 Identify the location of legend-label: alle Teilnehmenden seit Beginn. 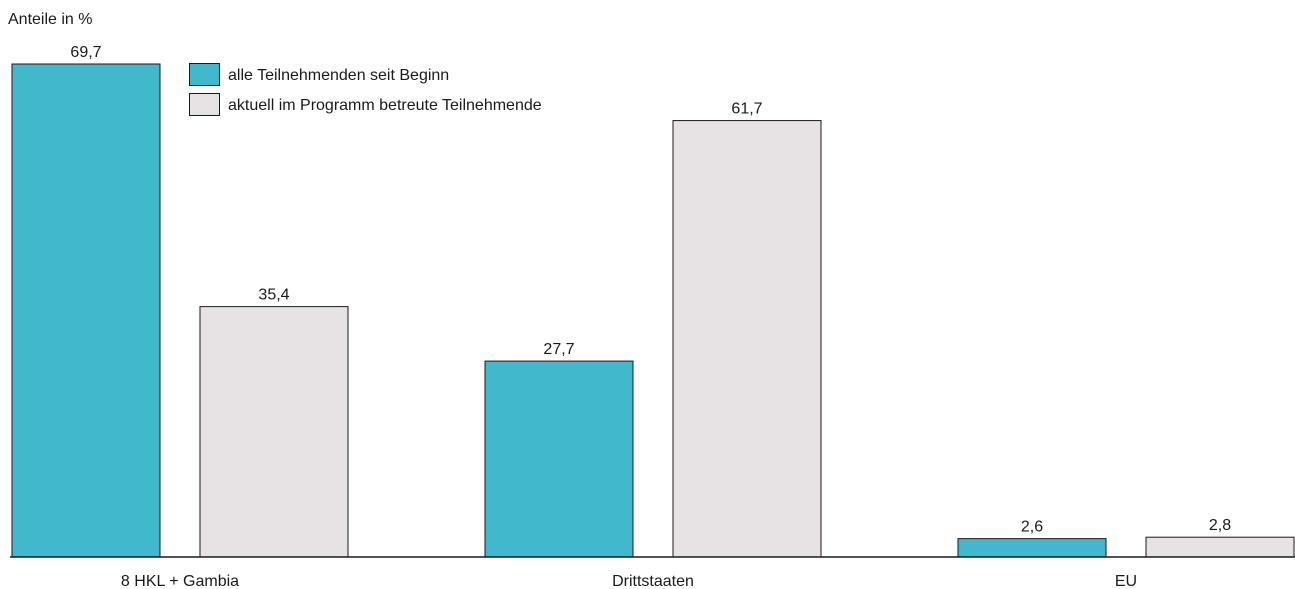
(338, 75).